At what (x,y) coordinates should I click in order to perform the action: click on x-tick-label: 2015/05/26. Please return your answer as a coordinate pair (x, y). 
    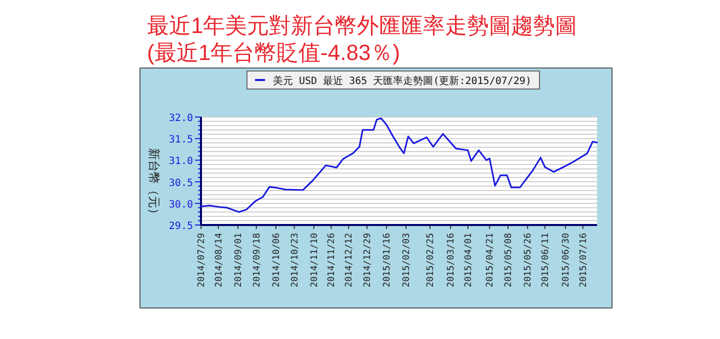
    Looking at the image, I should click on (529, 260).